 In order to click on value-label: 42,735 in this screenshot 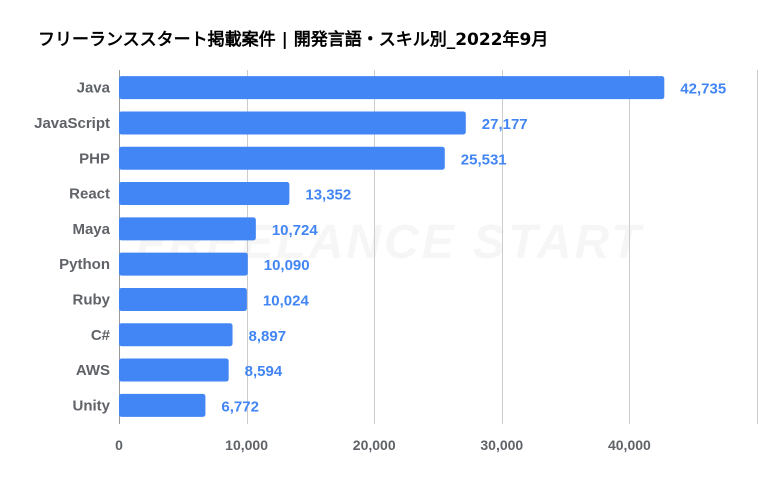, I will do `click(703, 89)`.